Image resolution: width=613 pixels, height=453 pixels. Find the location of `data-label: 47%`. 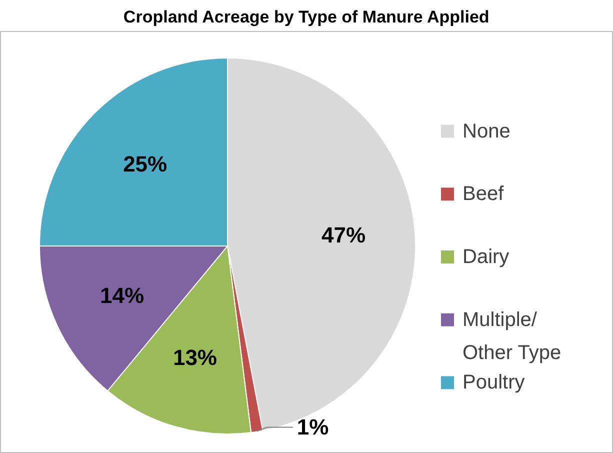

data-label: 47% is located at coordinates (344, 235).